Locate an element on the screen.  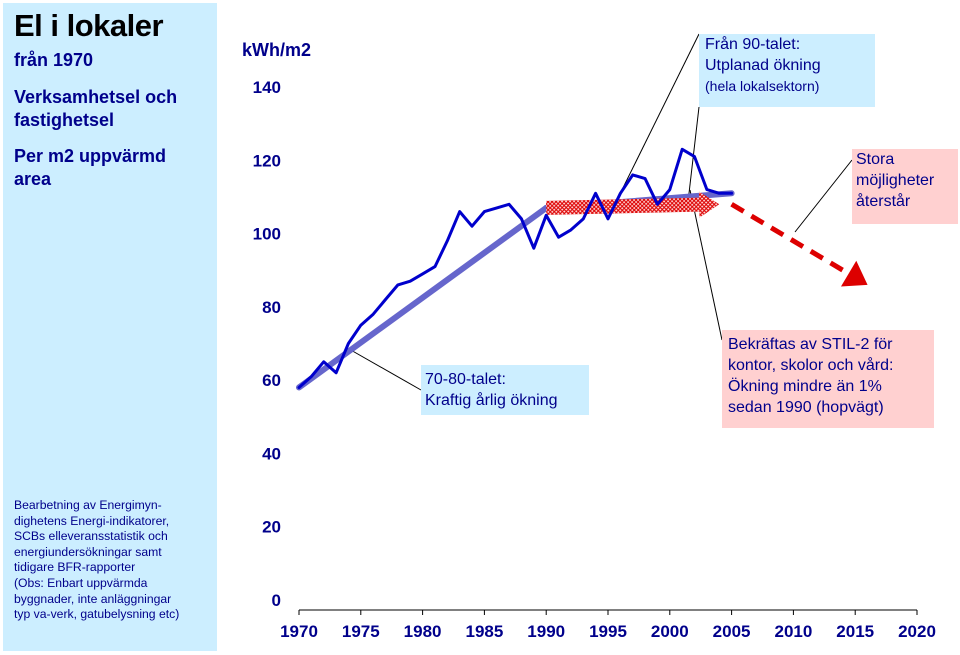
x-tick-label: 1970 is located at coordinates (299, 631).